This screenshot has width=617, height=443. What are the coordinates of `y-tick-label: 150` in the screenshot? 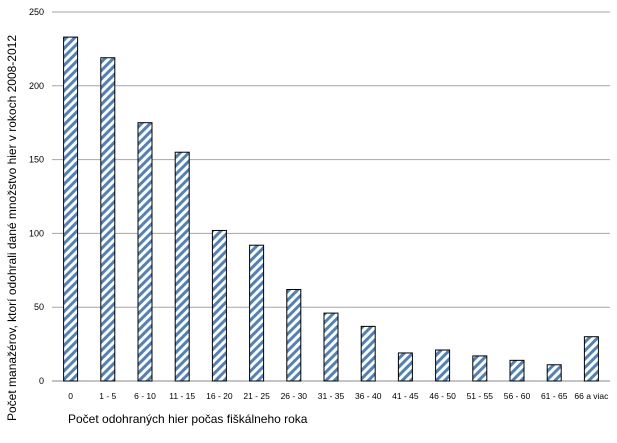 It's located at (36, 160).